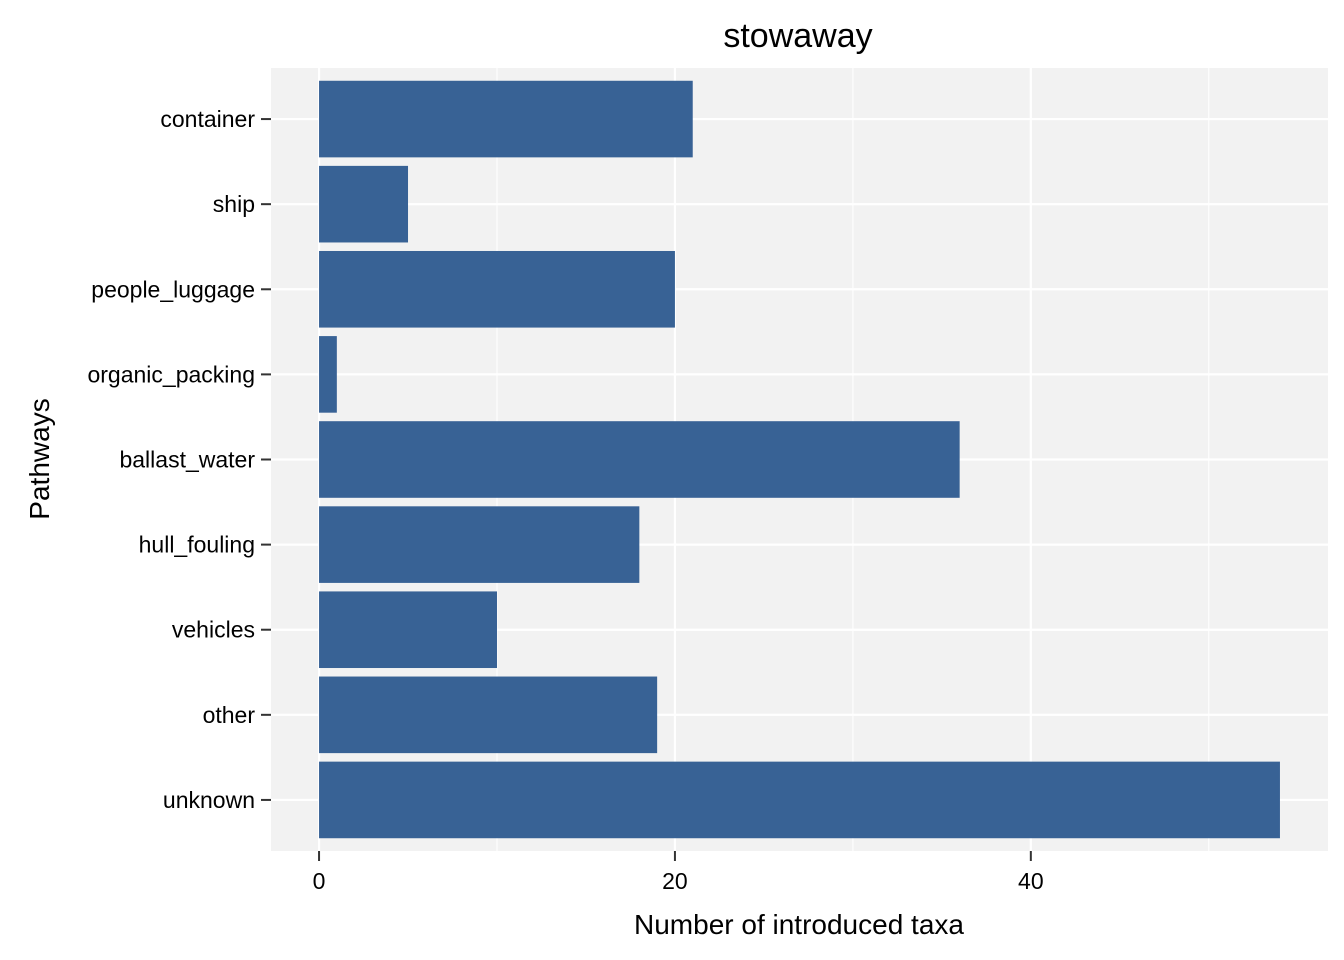  Describe the element at coordinates (488, 715) in the screenshot. I see `bar-other` at that location.